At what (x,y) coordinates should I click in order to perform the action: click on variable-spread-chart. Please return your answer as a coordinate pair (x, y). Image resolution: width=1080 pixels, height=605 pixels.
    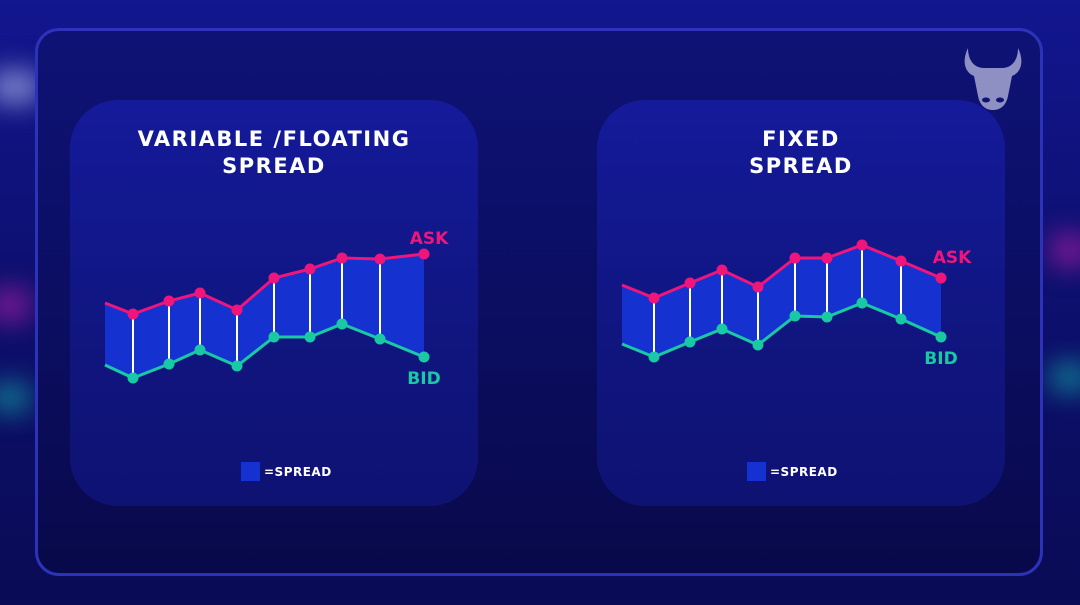
    Looking at the image, I should click on (267, 316).